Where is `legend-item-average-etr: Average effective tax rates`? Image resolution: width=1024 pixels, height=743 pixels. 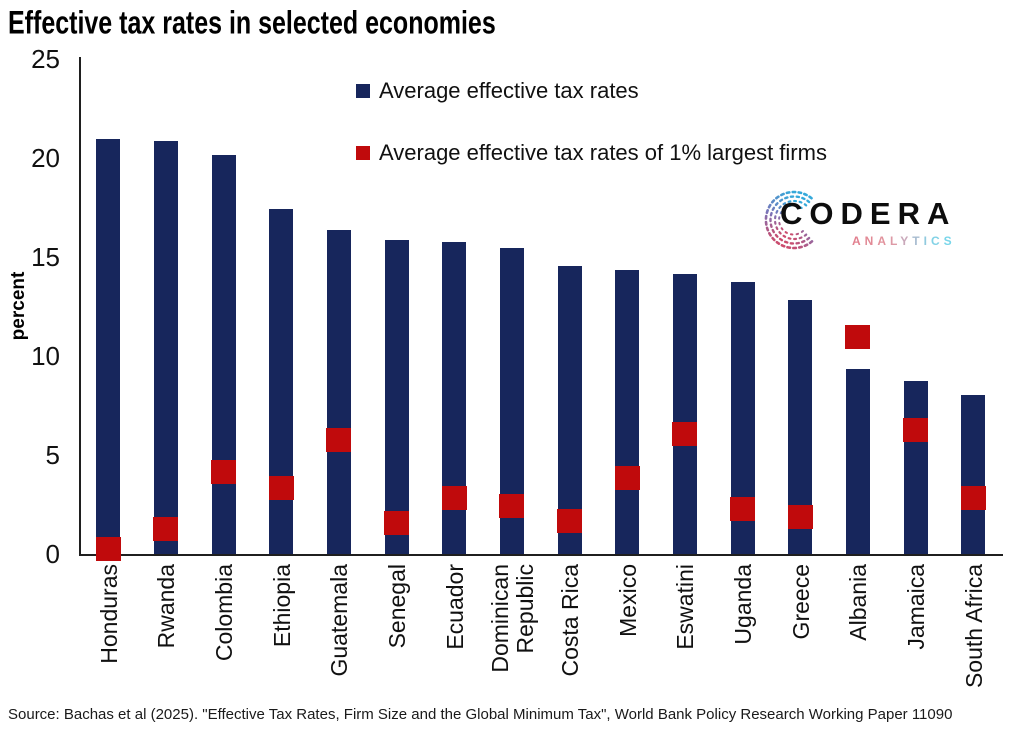
legend-item-average-etr: Average effective tax rates is located at coordinates (497, 91).